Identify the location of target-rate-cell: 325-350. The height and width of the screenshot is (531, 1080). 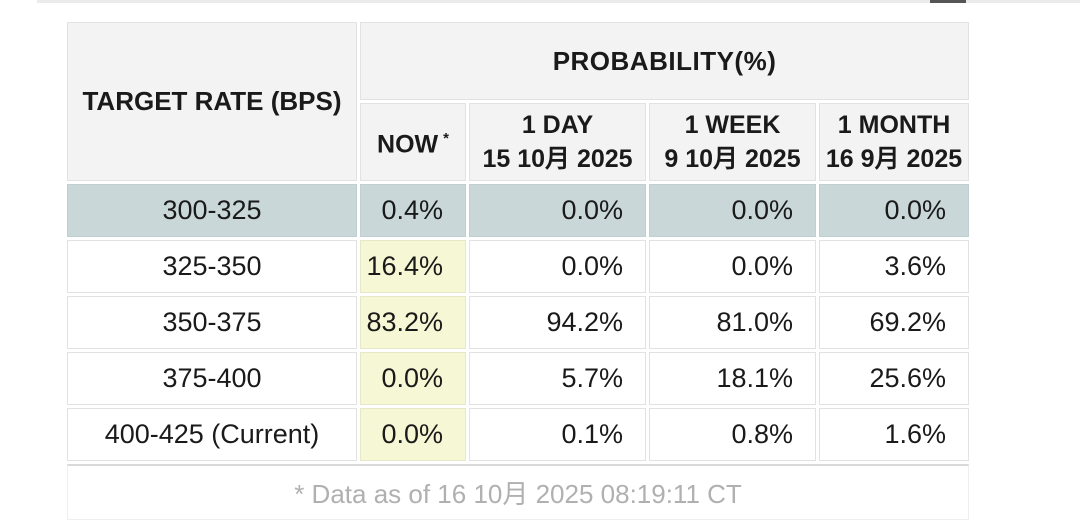
(212, 266).